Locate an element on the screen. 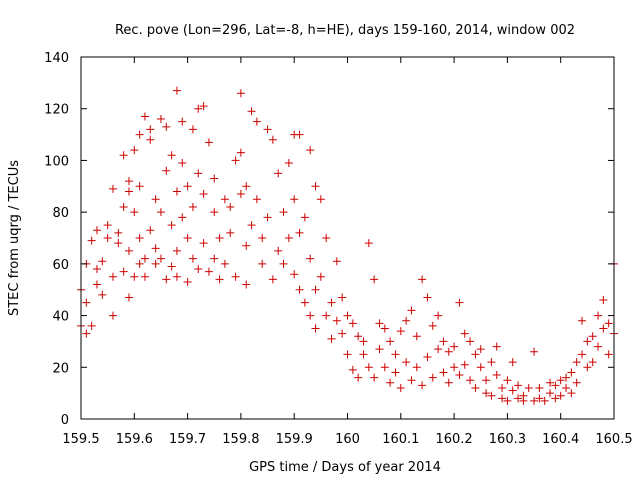  y-tick-label: 0 is located at coordinates (65, 420).